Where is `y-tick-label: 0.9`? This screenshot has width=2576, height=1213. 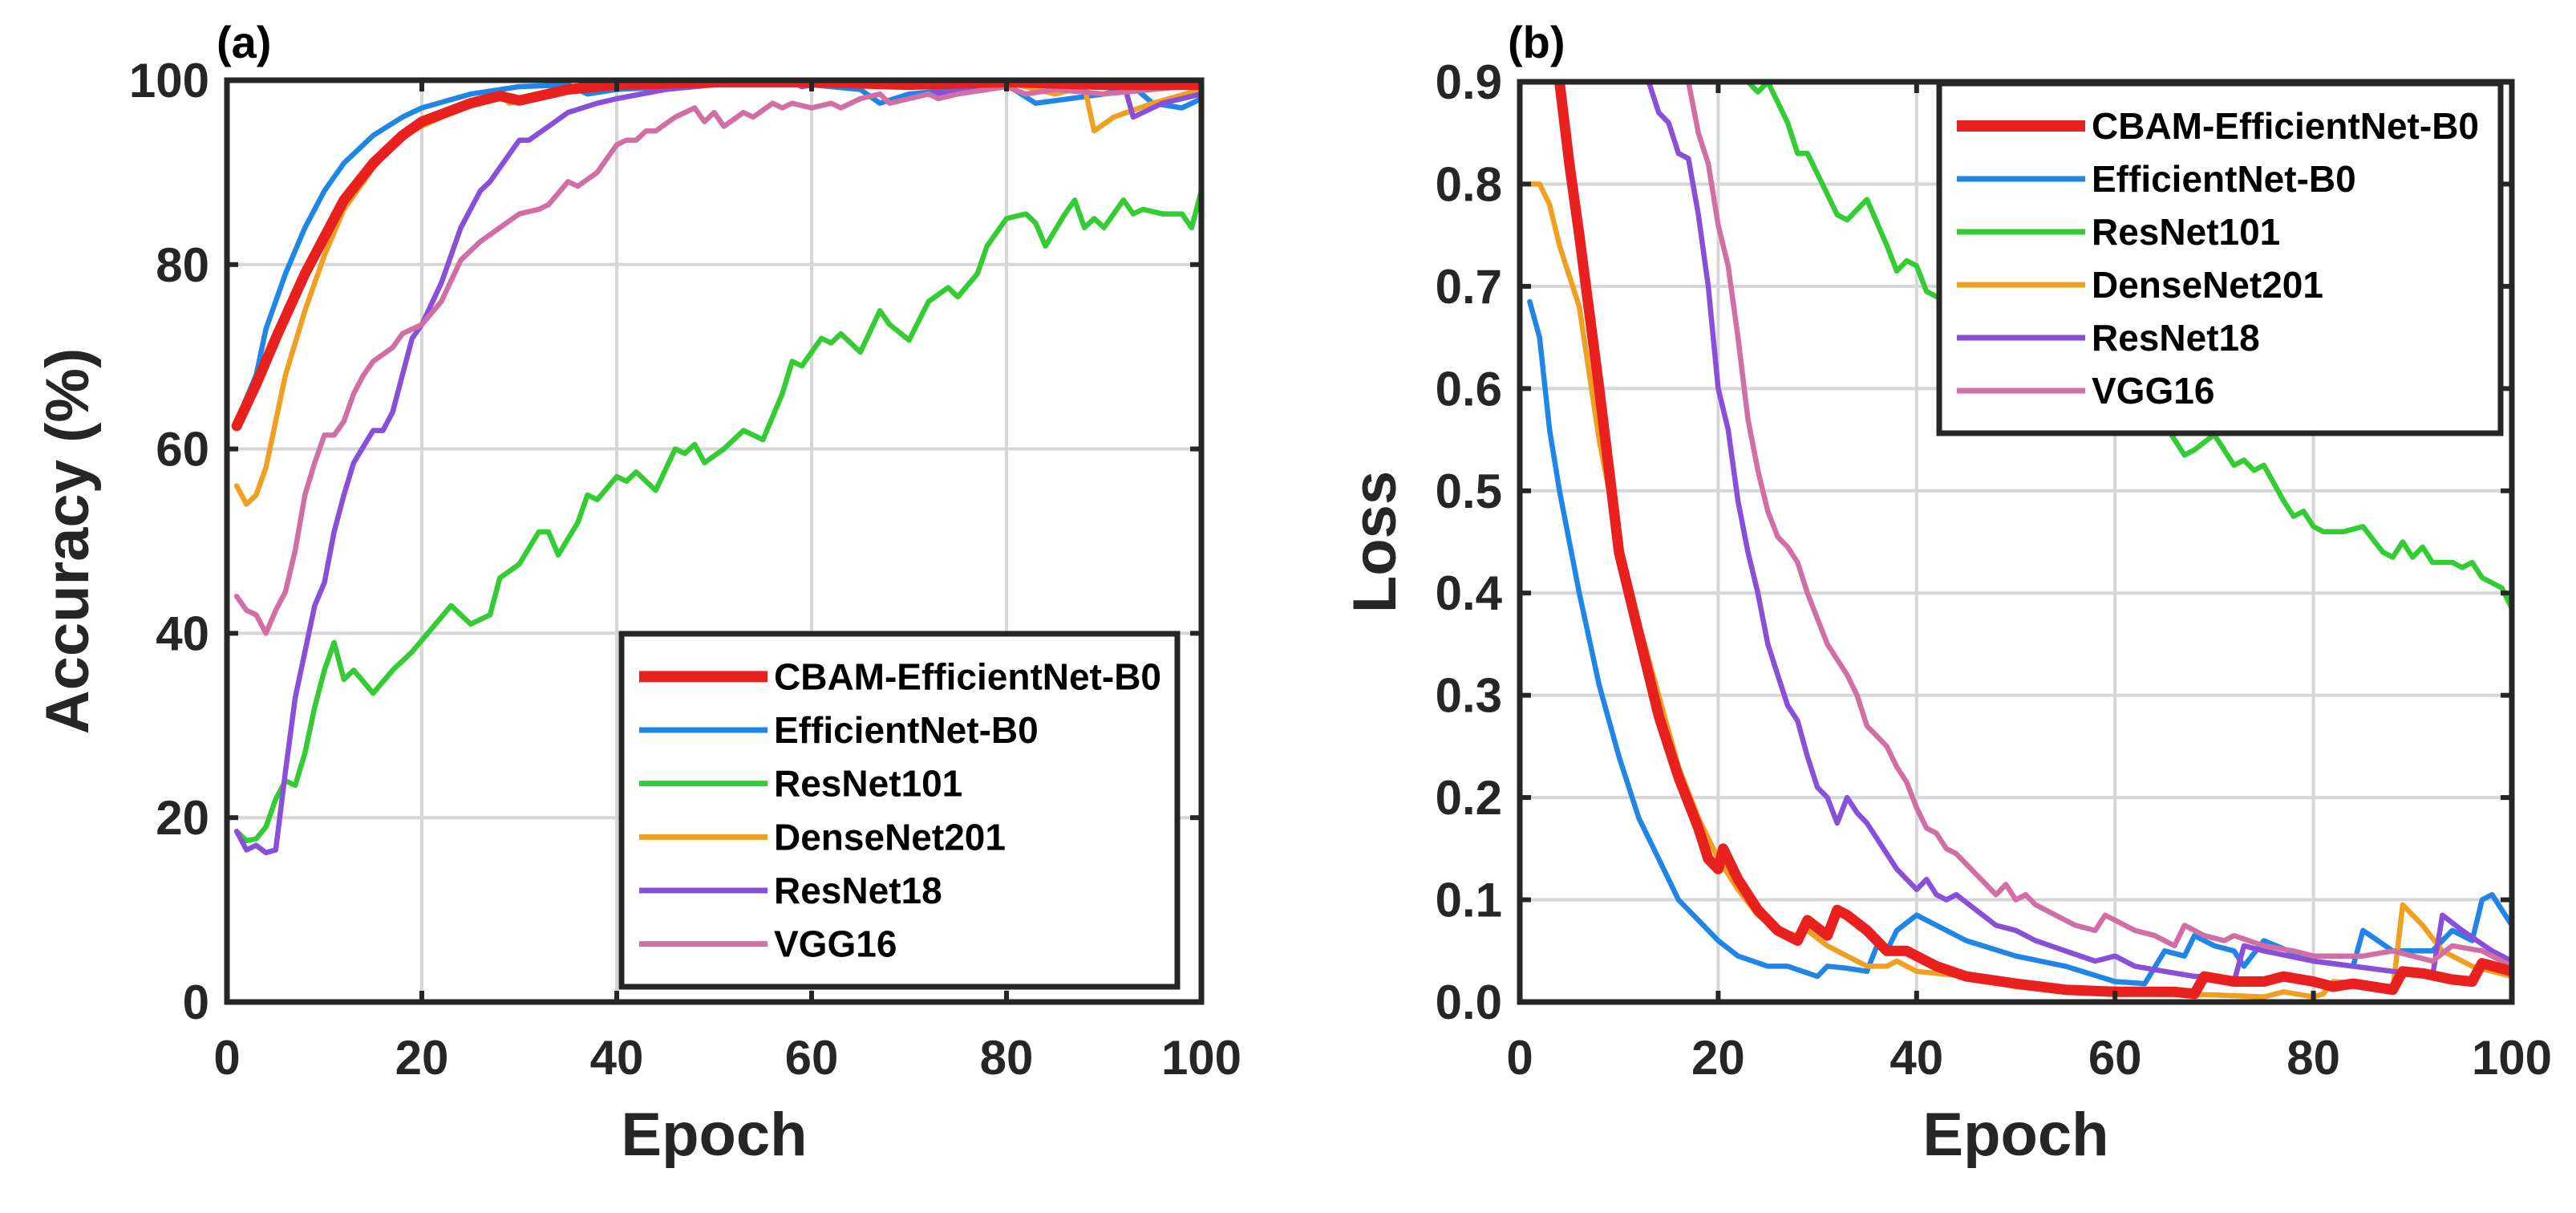 y-tick-label: 0.9 is located at coordinates (1469, 82).